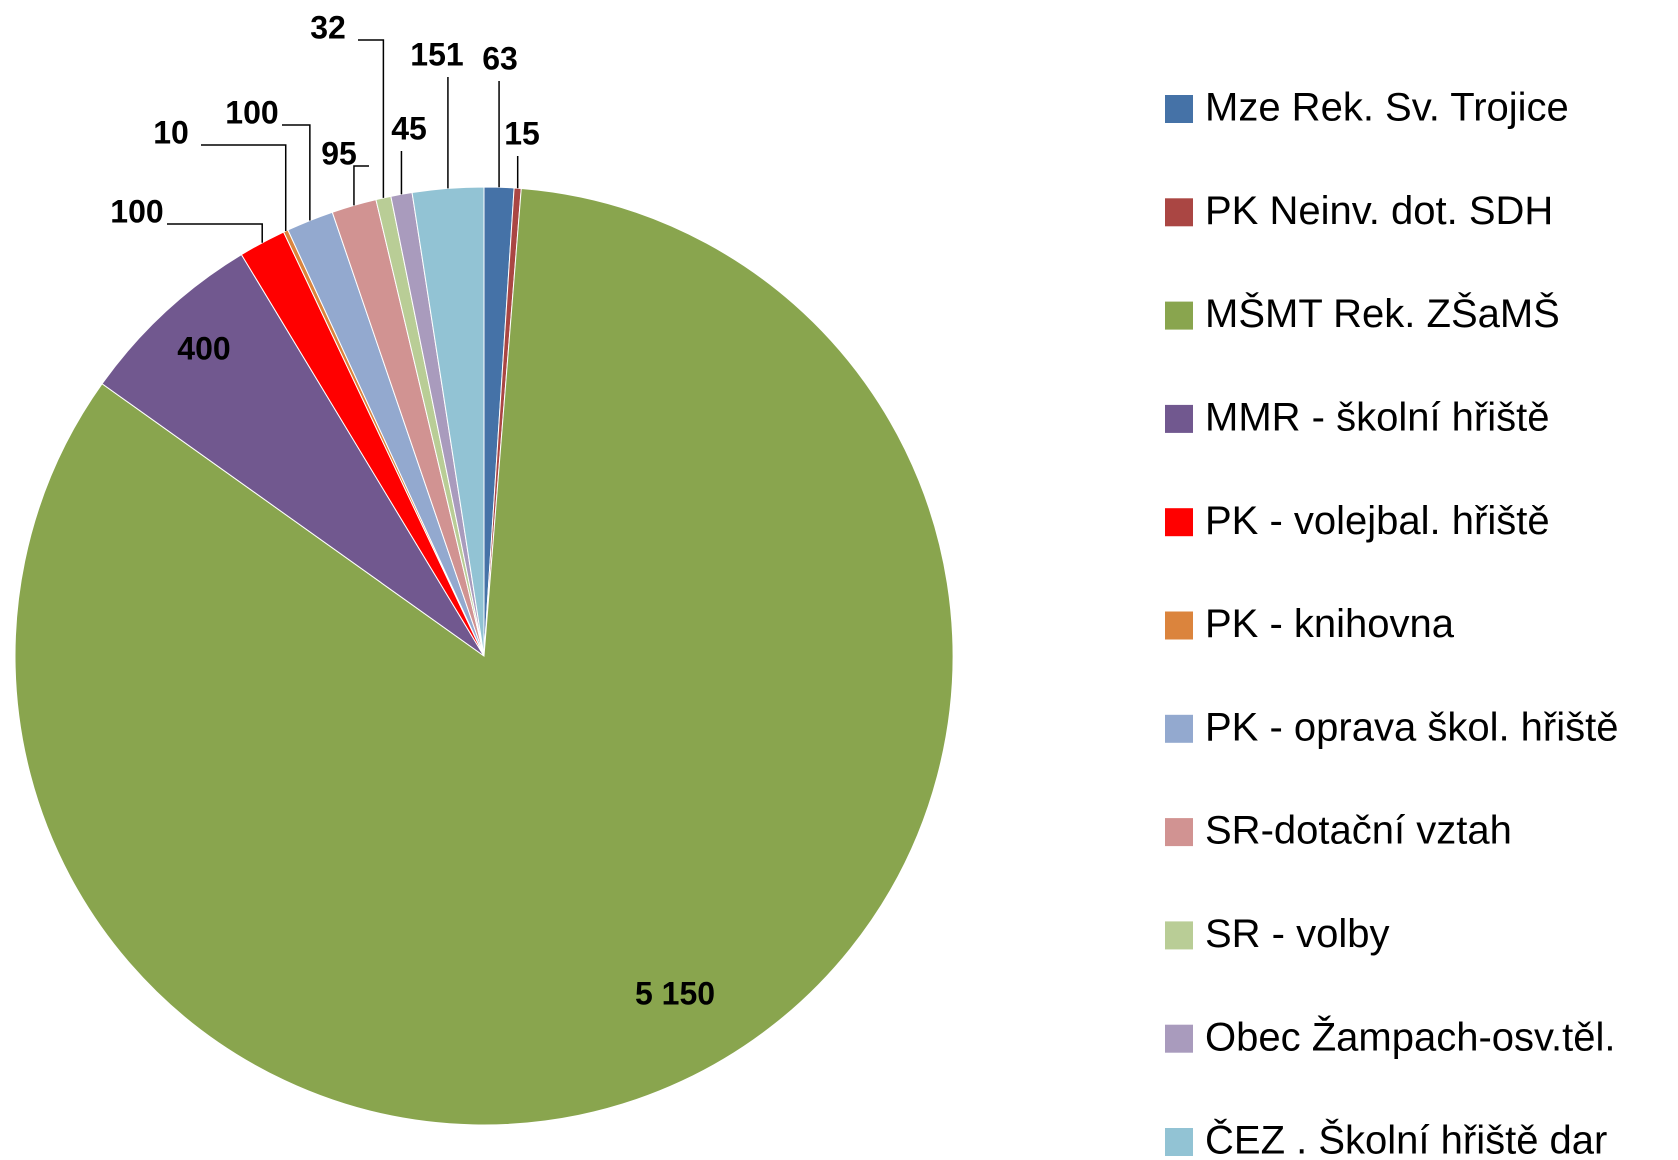 The width and height of the screenshot is (1678, 1160). Describe the element at coordinates (409, 128) in the screenshot. I see `value-label: 45` at that location.